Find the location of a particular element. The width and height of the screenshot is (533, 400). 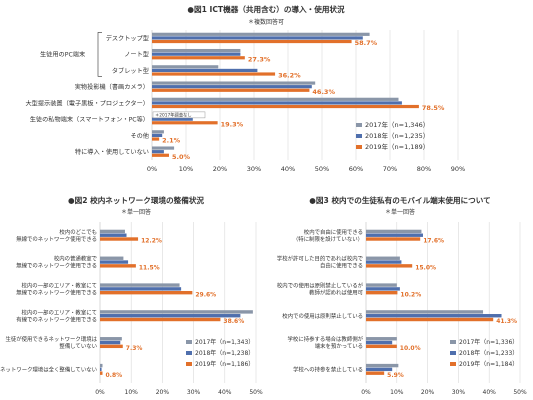

fig2-data-label: 12.2% is located at coordinates (151, 241).